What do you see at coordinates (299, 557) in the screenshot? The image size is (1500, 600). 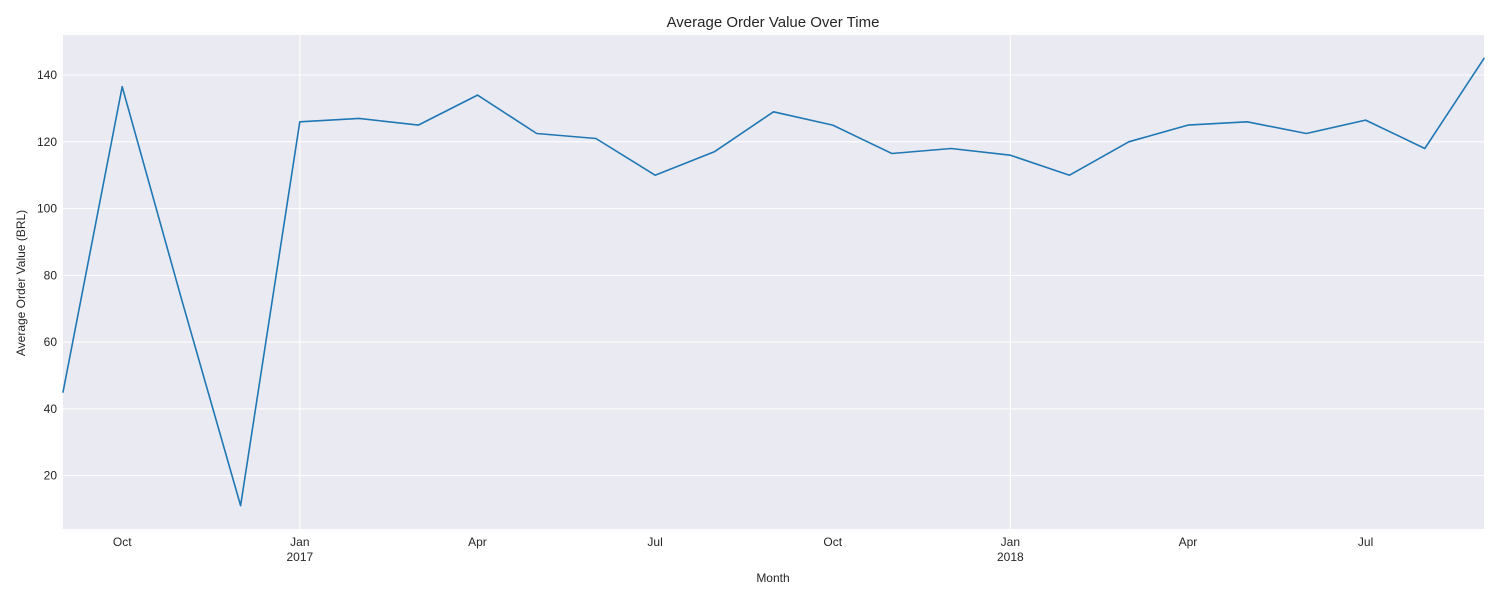 I see `x-tick-year-label: 2017` at bounding box center [299, 557].